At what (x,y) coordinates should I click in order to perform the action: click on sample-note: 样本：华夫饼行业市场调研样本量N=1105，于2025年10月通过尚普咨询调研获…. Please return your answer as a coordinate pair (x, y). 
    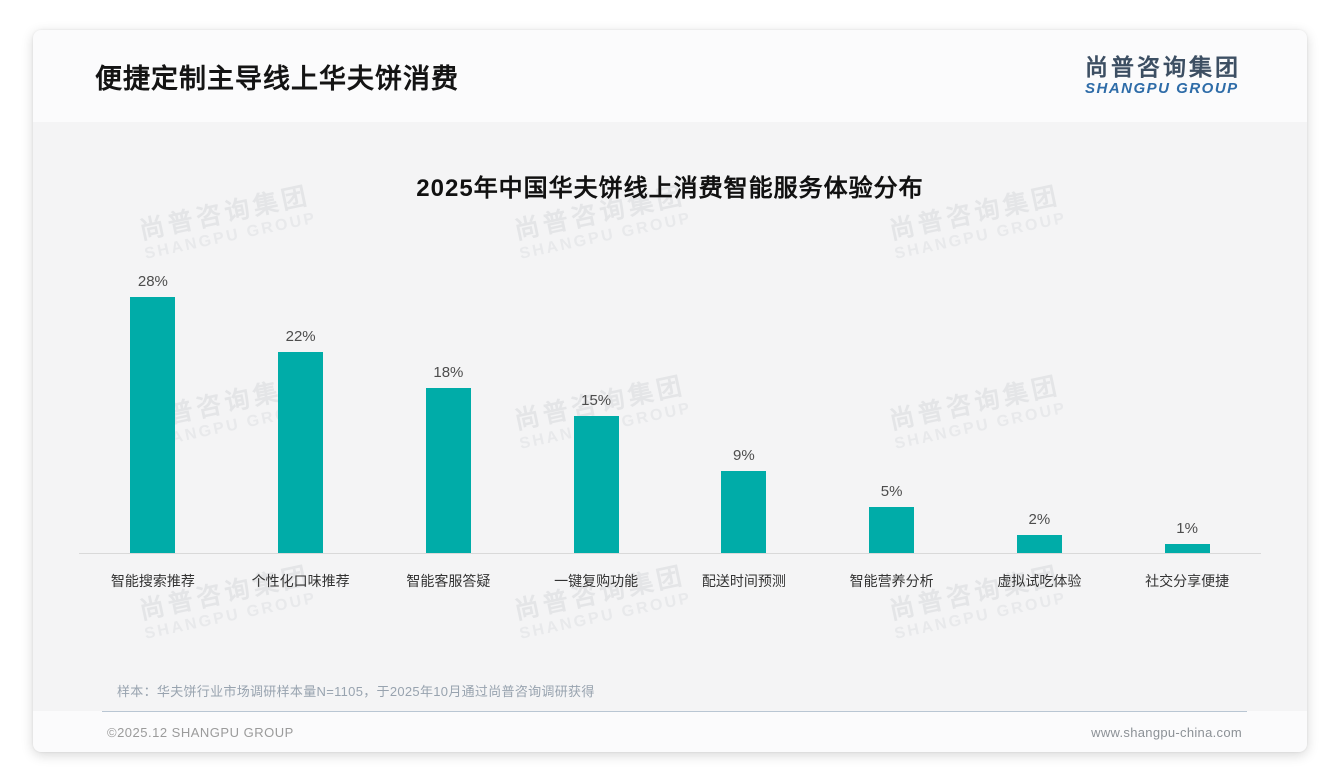
    Looking at the image, I should click on (356, 691).